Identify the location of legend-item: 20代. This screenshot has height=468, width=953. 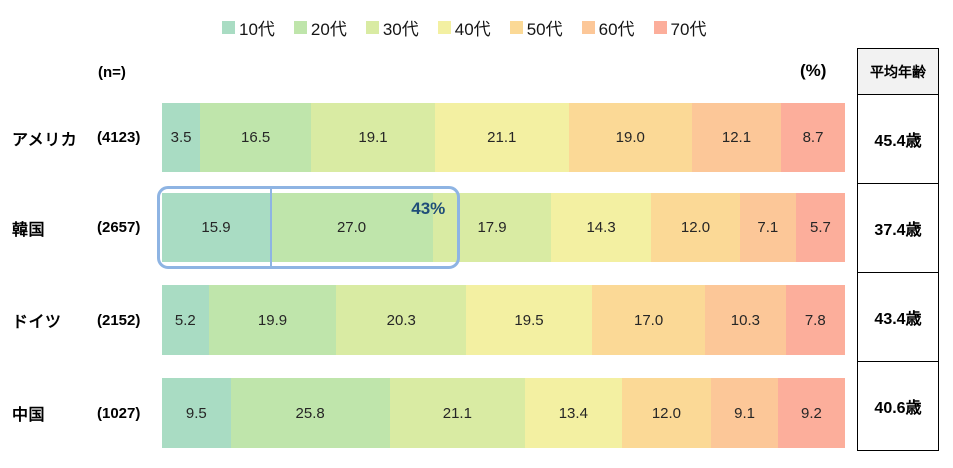
(320, 27).